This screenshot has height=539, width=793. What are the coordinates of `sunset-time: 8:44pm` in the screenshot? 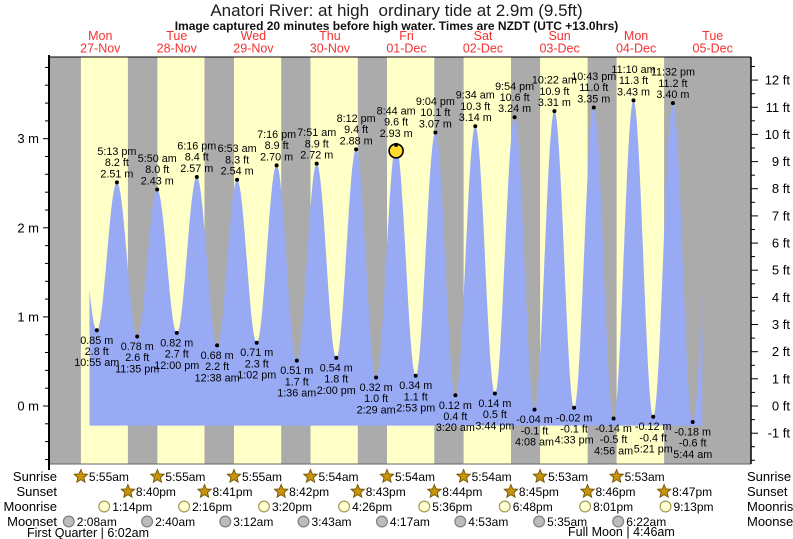 It's located at (462, 492).